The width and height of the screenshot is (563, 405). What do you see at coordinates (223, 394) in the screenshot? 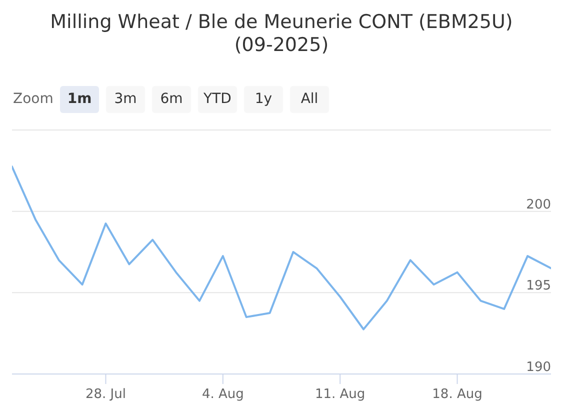
I see `x-tick-label: 4. Aug` at bounding box center [223, 394].